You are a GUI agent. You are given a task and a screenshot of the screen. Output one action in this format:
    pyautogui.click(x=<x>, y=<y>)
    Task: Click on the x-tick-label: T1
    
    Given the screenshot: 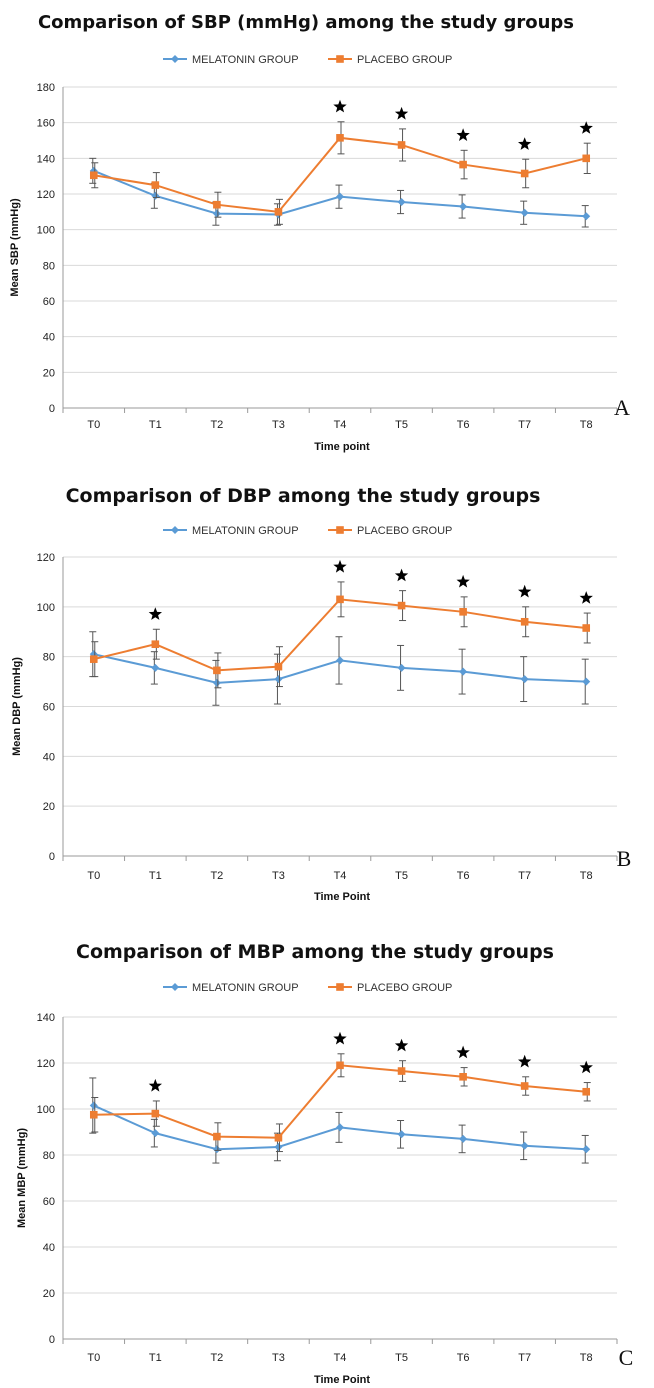 What is the action you would take?
    pyautogui.click(x=155, y=425)
    